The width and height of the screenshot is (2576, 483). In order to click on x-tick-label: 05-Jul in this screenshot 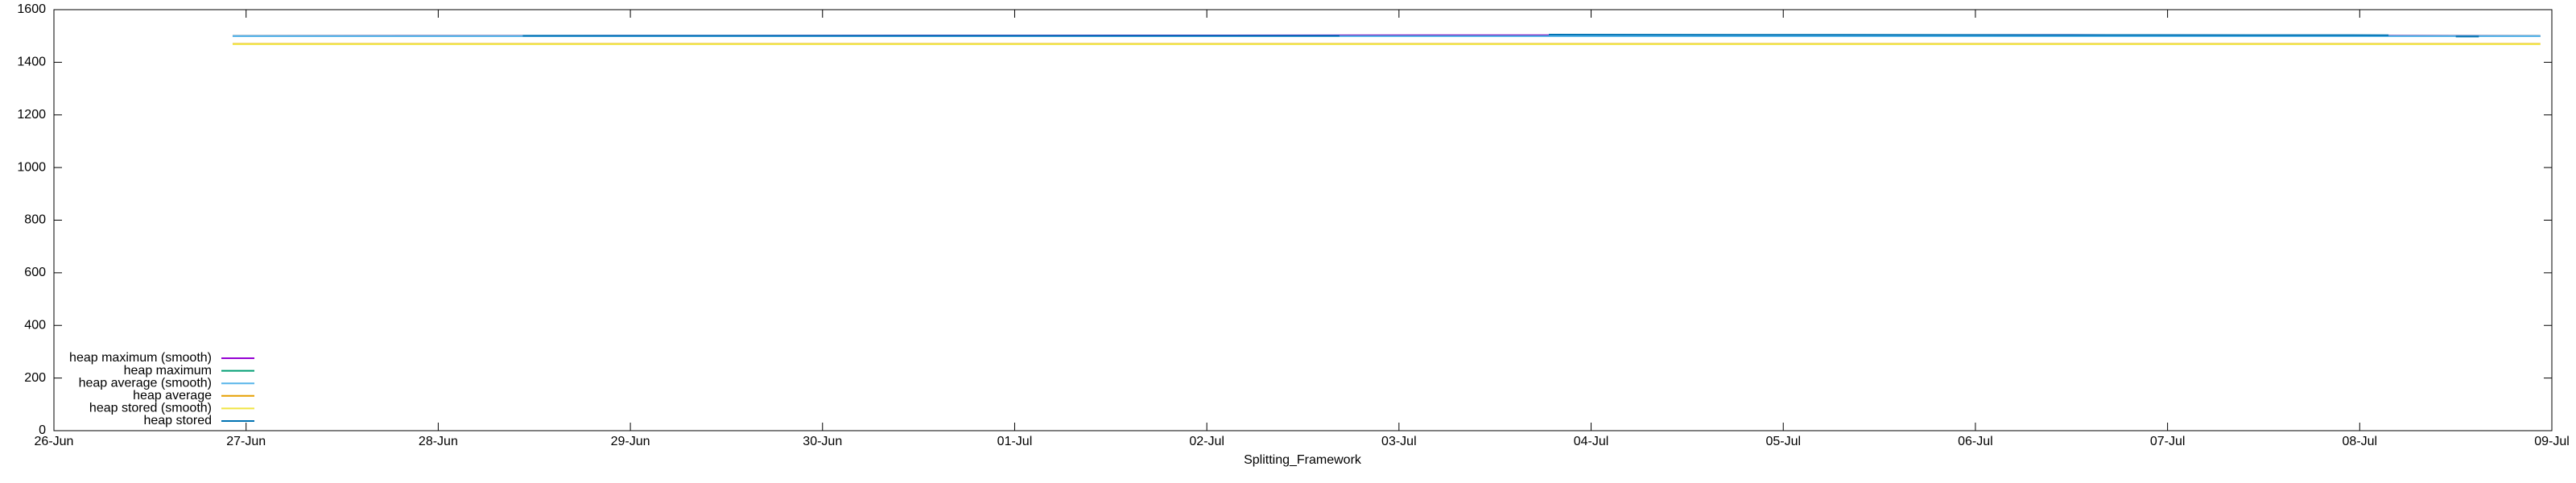, I will do `click(1783, 442)`.